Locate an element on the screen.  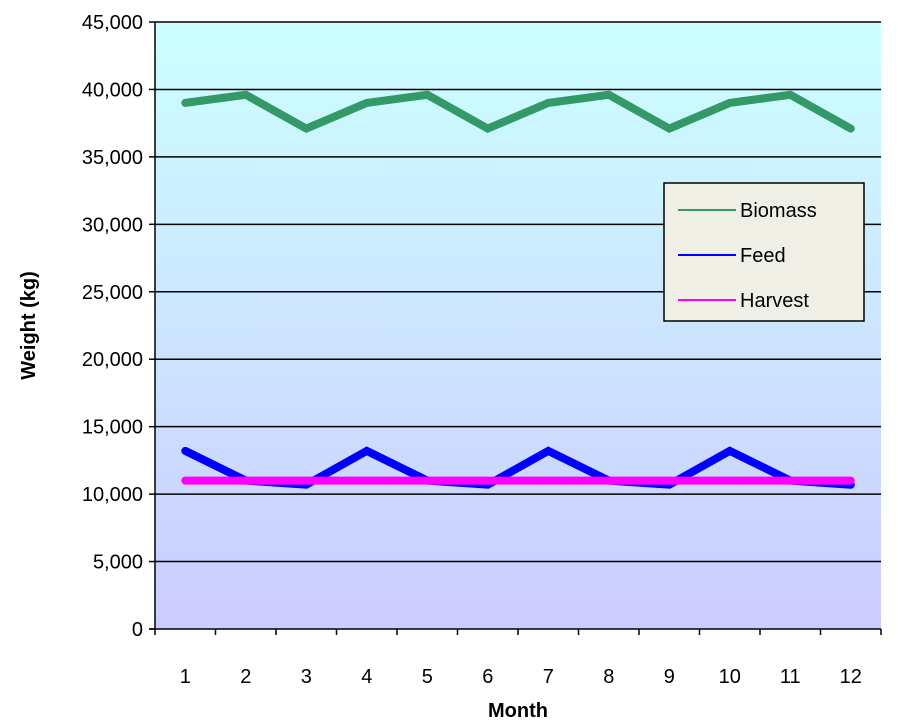
y-tick-label: 0 is located at coordinates (137, 630).